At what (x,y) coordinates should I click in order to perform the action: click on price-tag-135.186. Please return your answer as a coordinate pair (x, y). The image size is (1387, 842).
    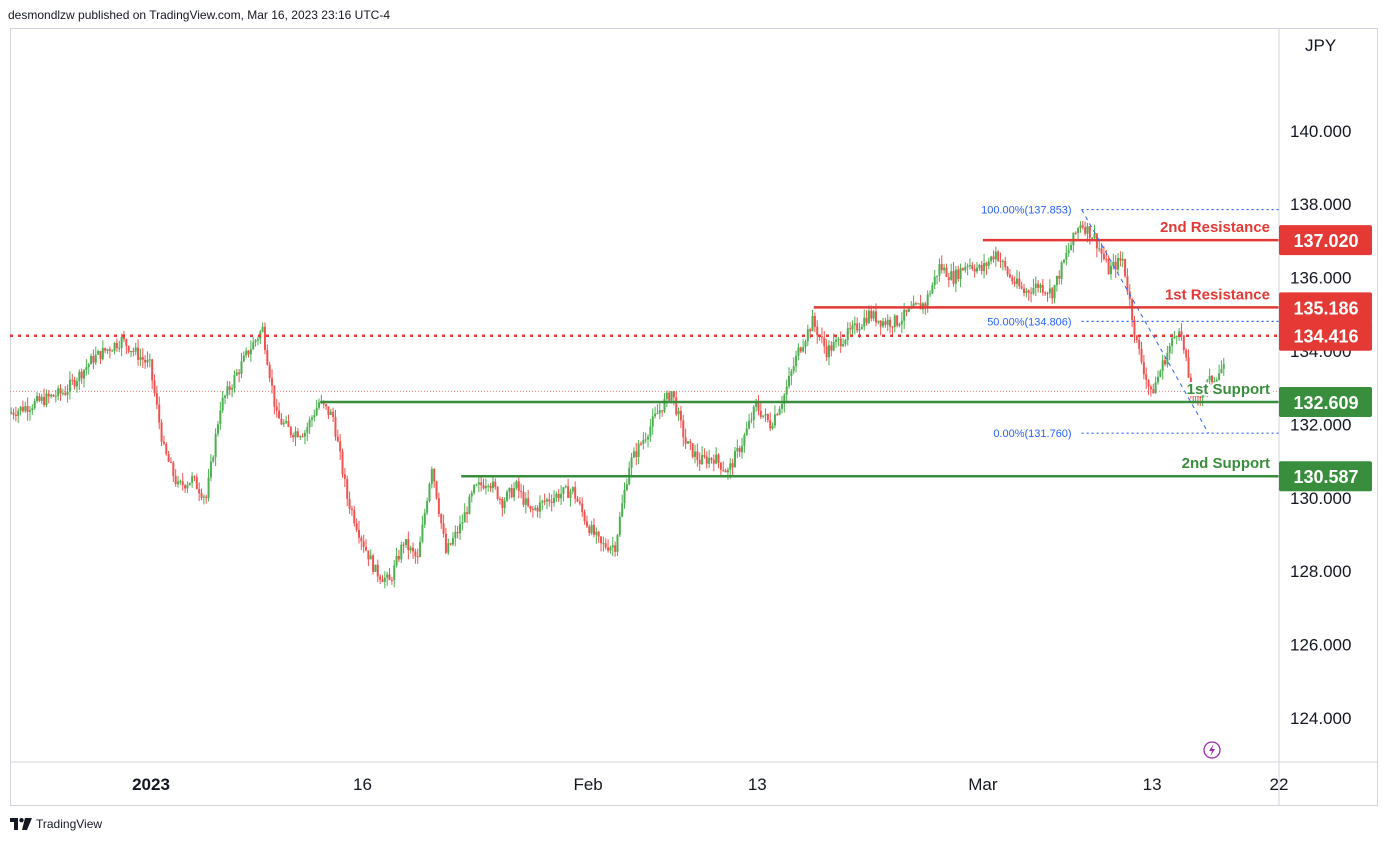
    Looking at the image, I should click on (1325, 307).